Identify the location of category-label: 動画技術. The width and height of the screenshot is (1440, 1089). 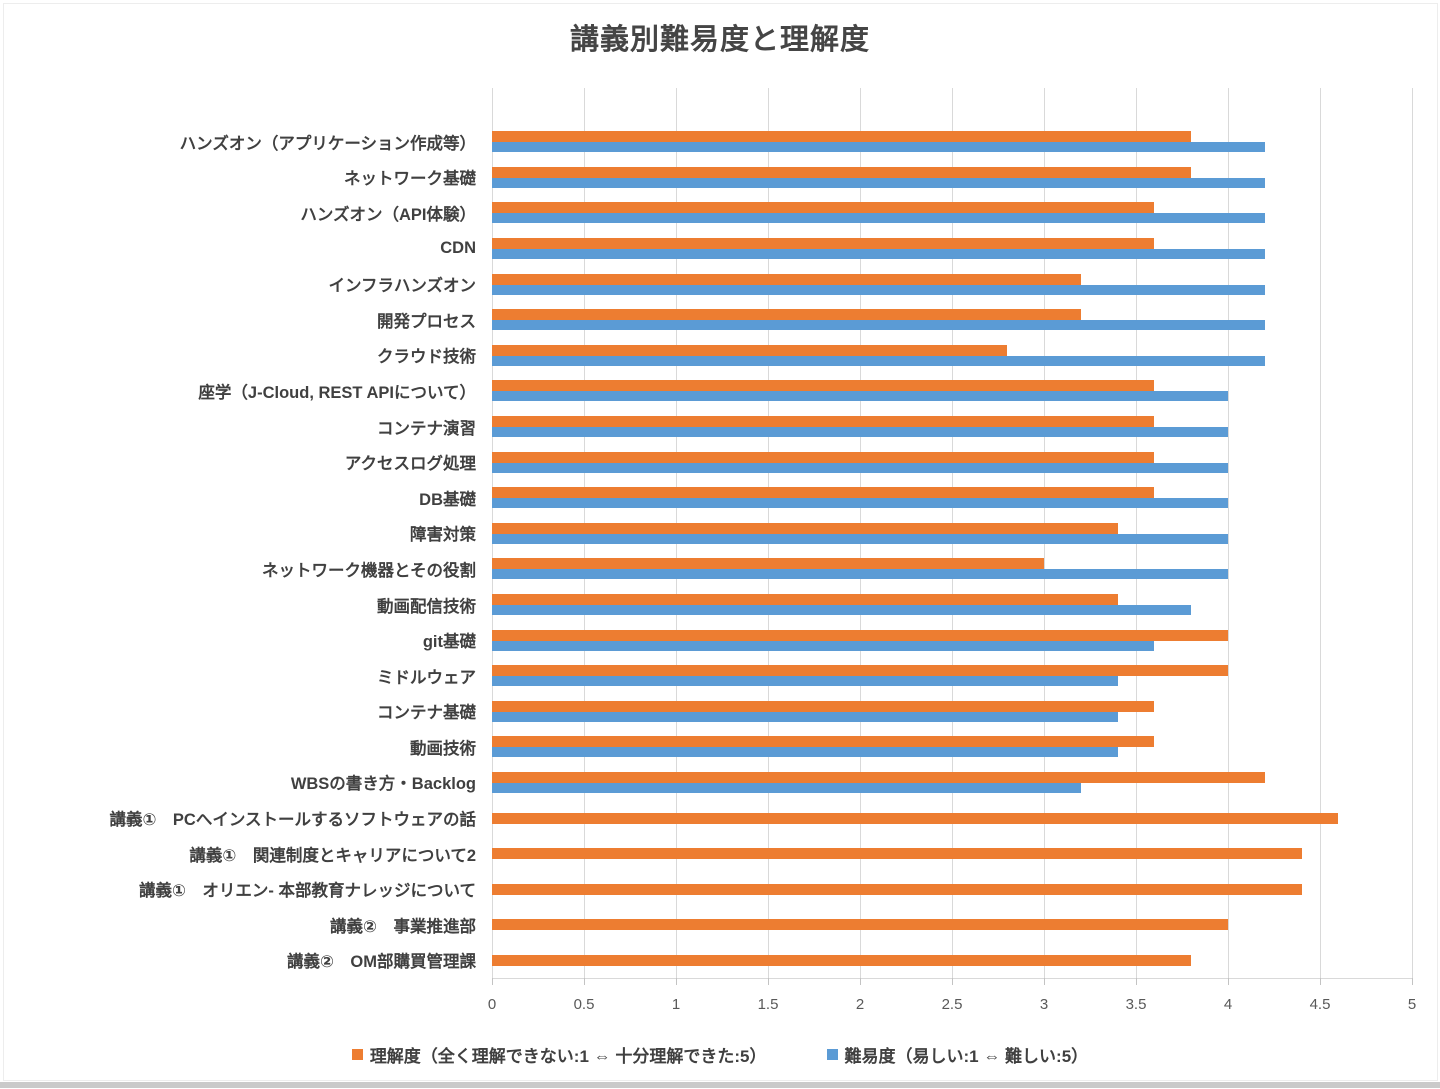
(443, 748).